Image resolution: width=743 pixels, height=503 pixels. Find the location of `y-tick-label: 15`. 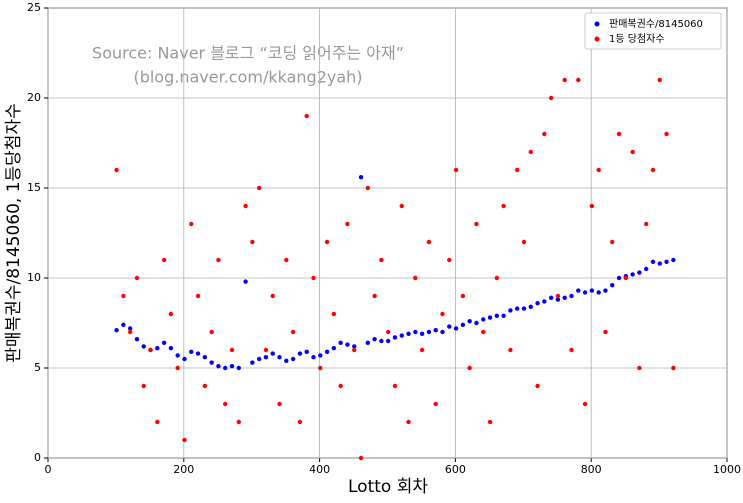

y-tick-label: 15 is located at coordinates (34, 187).